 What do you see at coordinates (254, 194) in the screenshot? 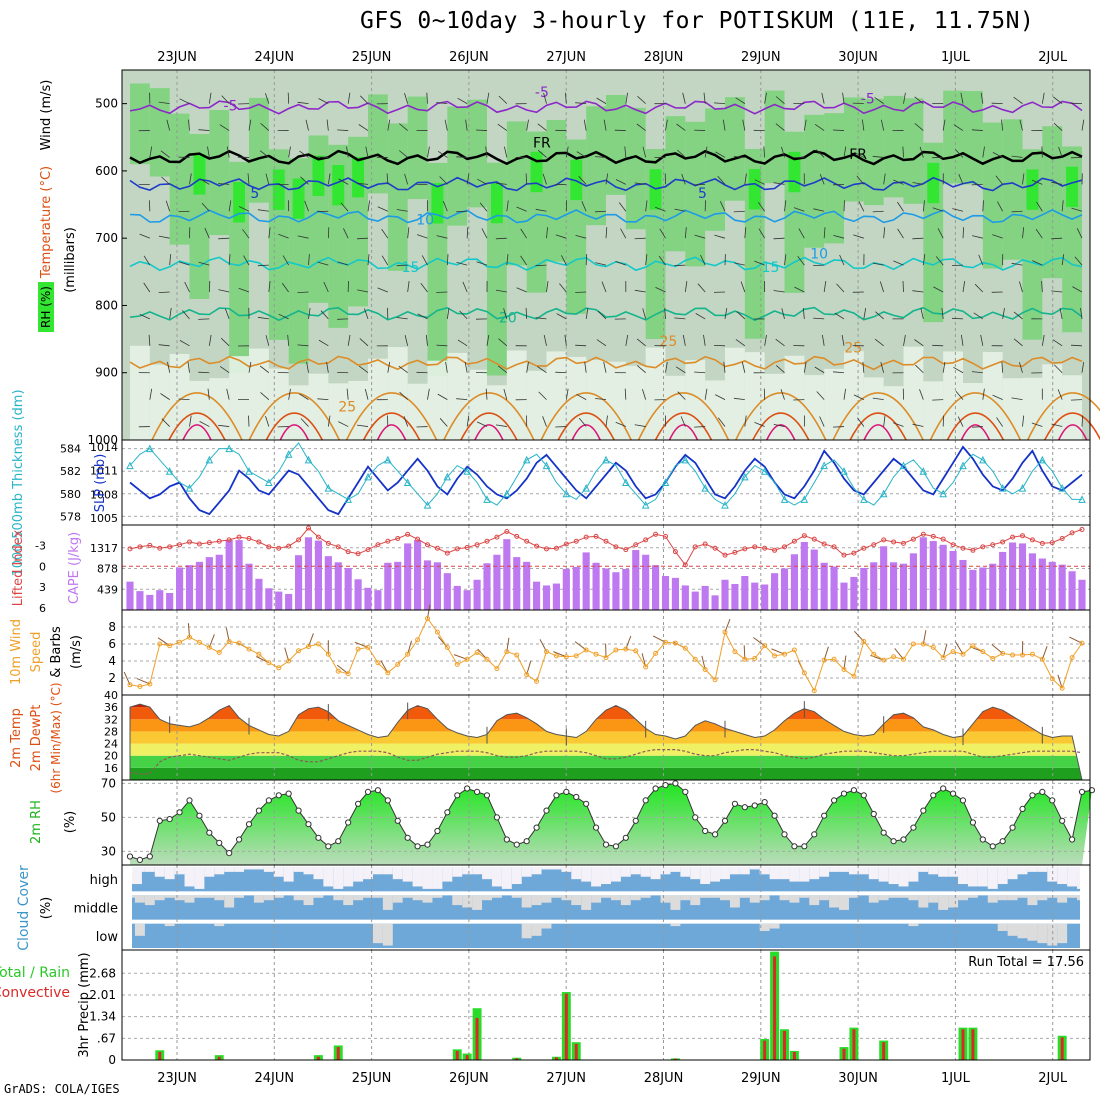
I see `contour-label: 5` at bounding box center [254, 194].